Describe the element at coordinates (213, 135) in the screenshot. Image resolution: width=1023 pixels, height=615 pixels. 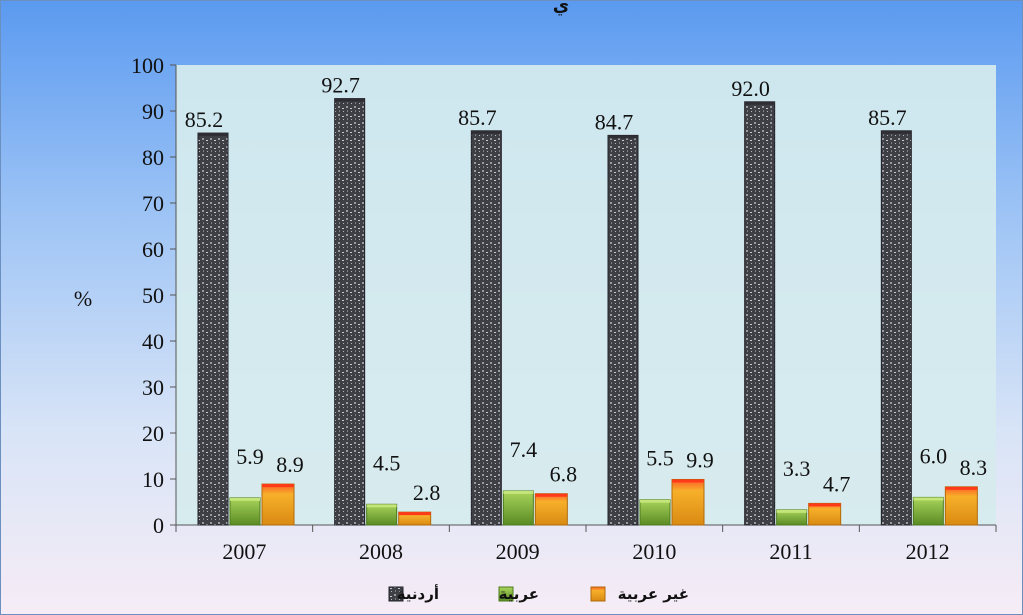
I see `bar-top-jordanian-2007` at that location.